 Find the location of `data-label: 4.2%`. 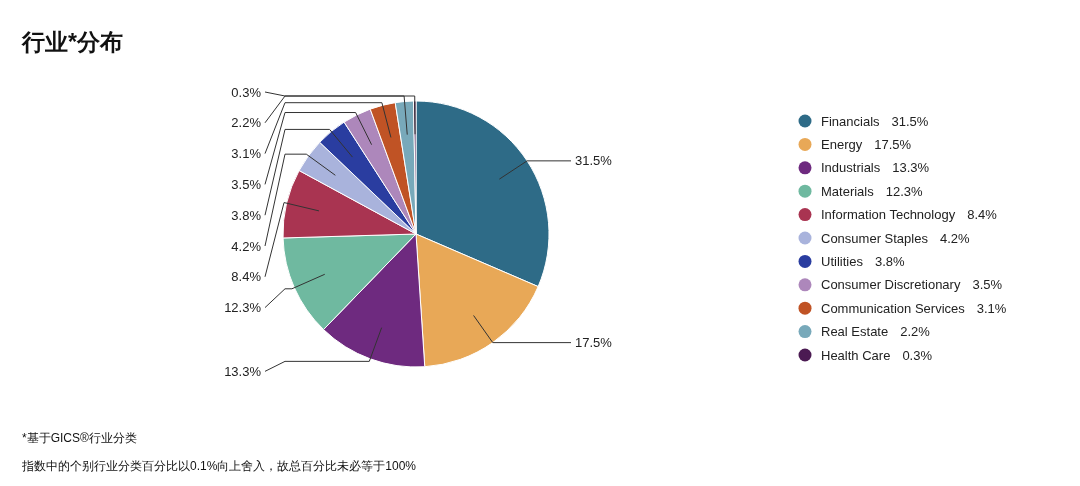

data-label: 4.2% is located at coordinates (246, 246).